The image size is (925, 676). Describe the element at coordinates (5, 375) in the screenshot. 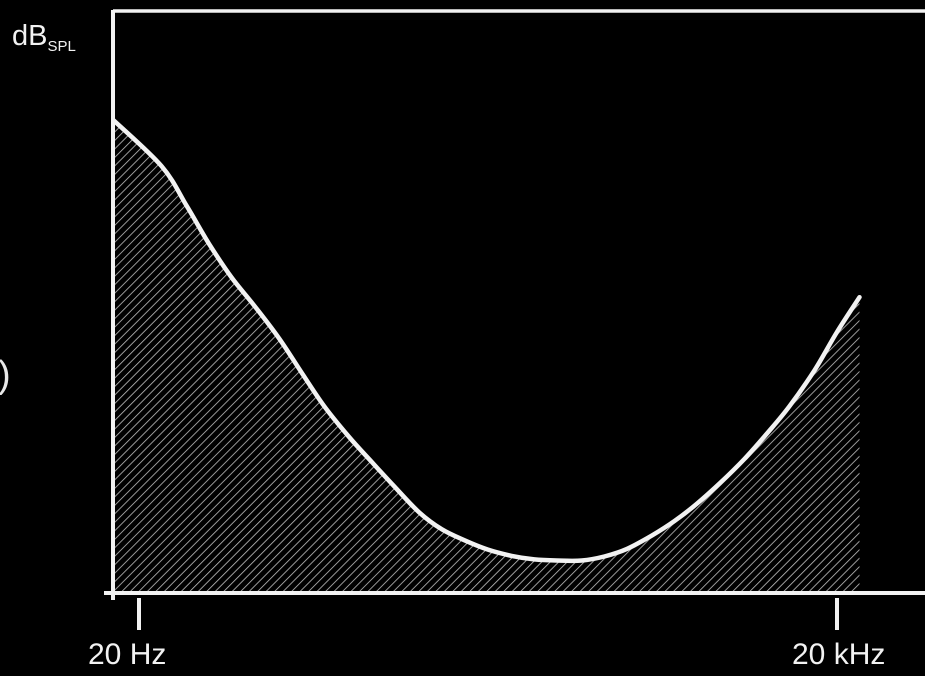

I see `cropped-parenthesis-glyph: )` at that location.